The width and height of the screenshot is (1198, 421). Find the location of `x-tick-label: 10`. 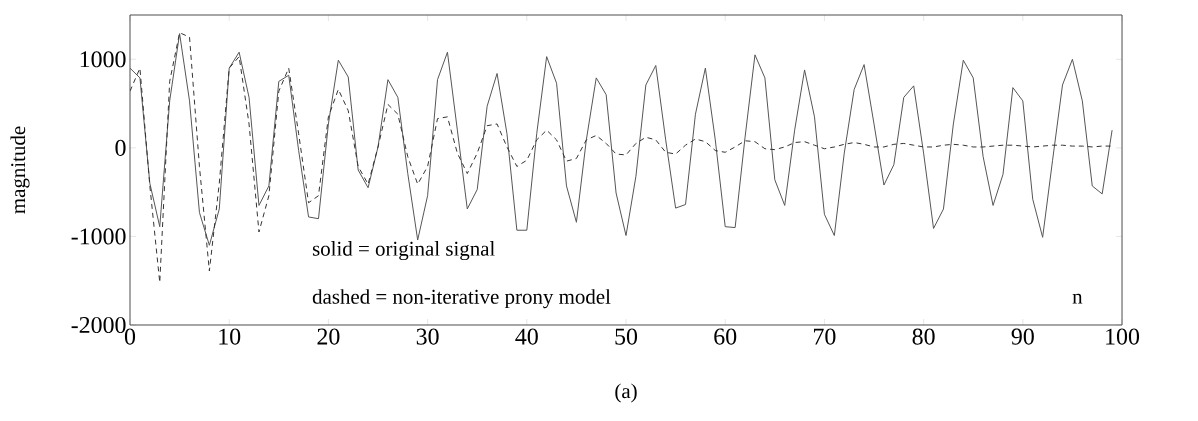

x-tick-label: 10 is located at coordinates (230, 336).